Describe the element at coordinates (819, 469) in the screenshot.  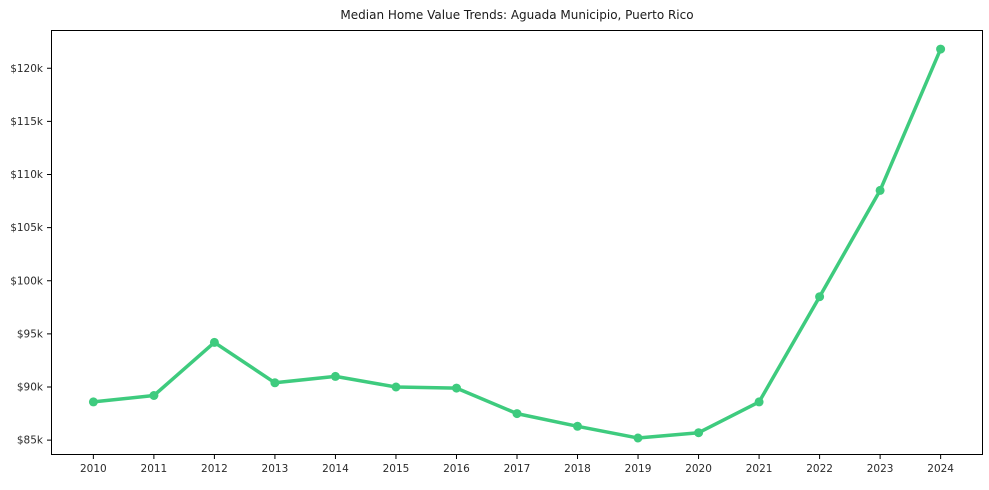
I see `x-tick-label: 2022` at that location.